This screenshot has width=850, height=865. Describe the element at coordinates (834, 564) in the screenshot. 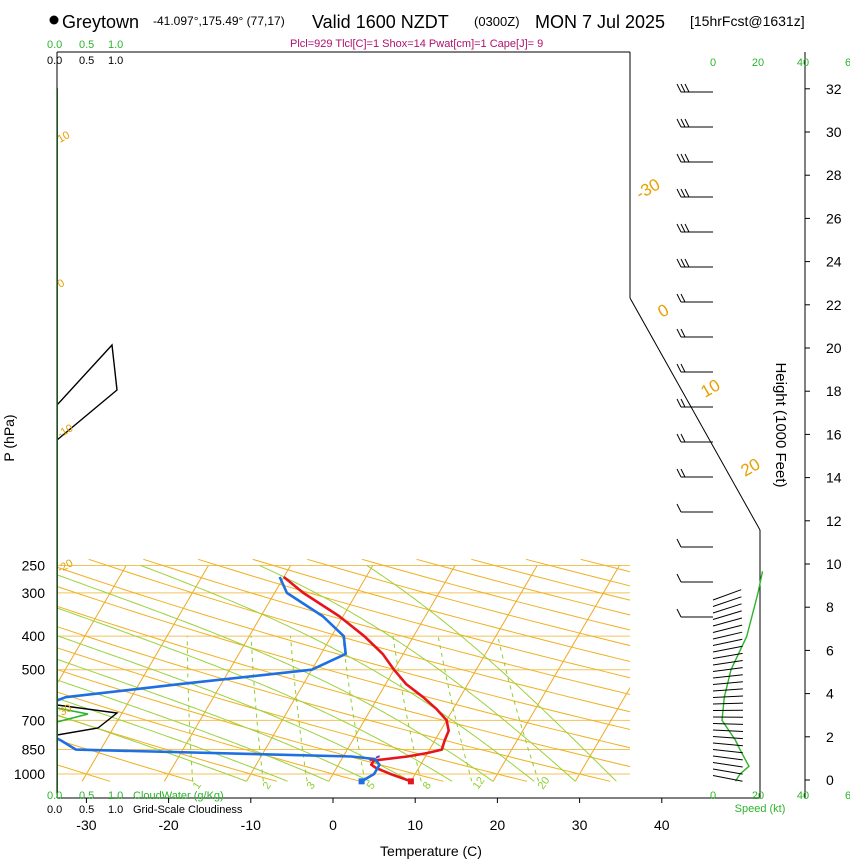

I see `height-label-10: 10` at that location.